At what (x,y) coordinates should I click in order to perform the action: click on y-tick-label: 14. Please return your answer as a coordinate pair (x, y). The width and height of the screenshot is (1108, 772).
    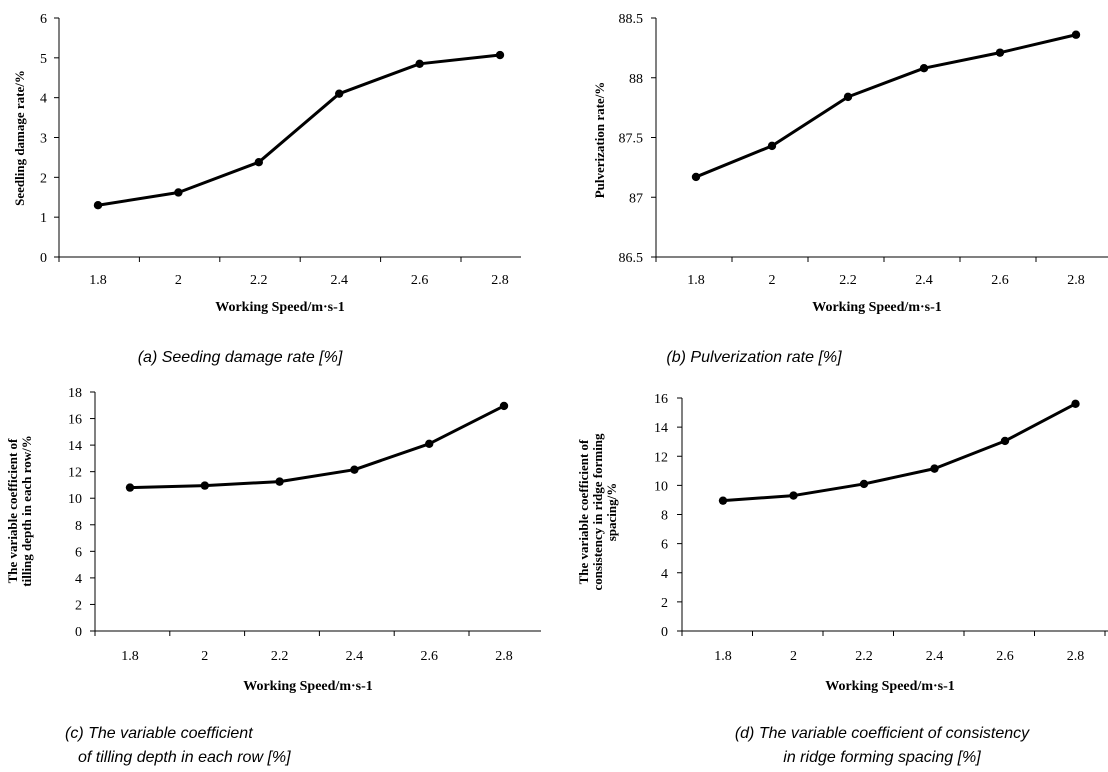
    Looking at the image, I should click on (661, 428).